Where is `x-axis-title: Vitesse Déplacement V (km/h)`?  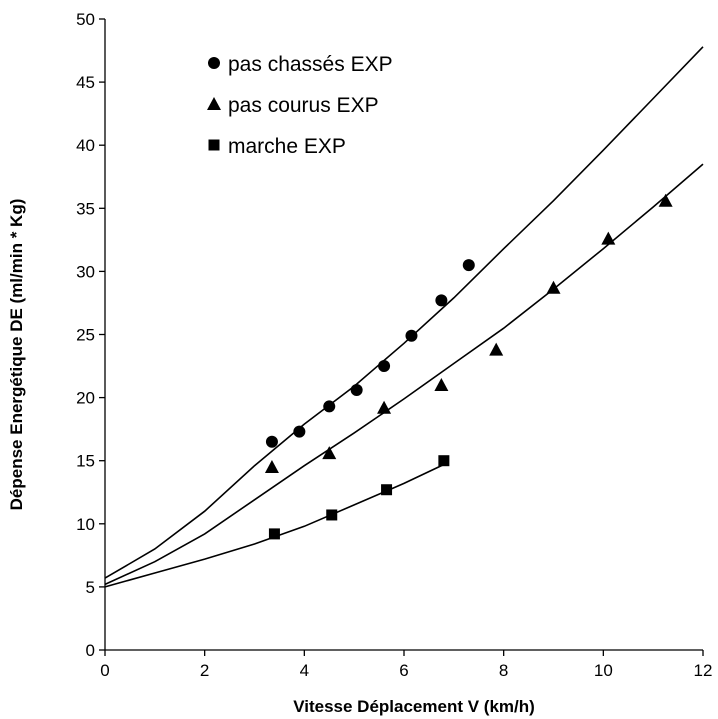
x-axis-title: Vitesse Déplacement V (km/h) is located at coordinates (414, 706).